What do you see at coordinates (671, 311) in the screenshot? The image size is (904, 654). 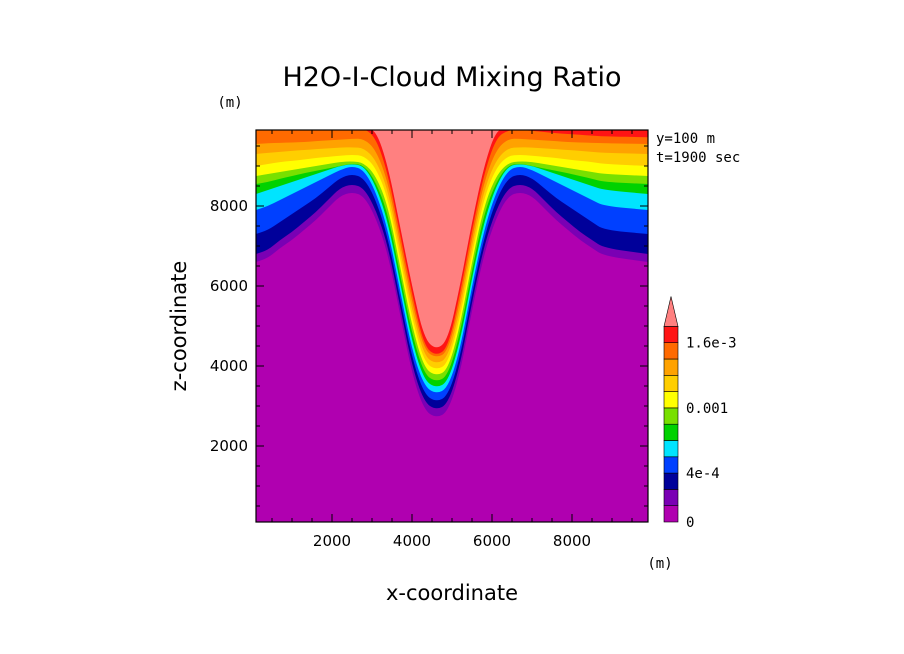 I see `colorbar-extend-arrow` at bounding box center [671, 311].